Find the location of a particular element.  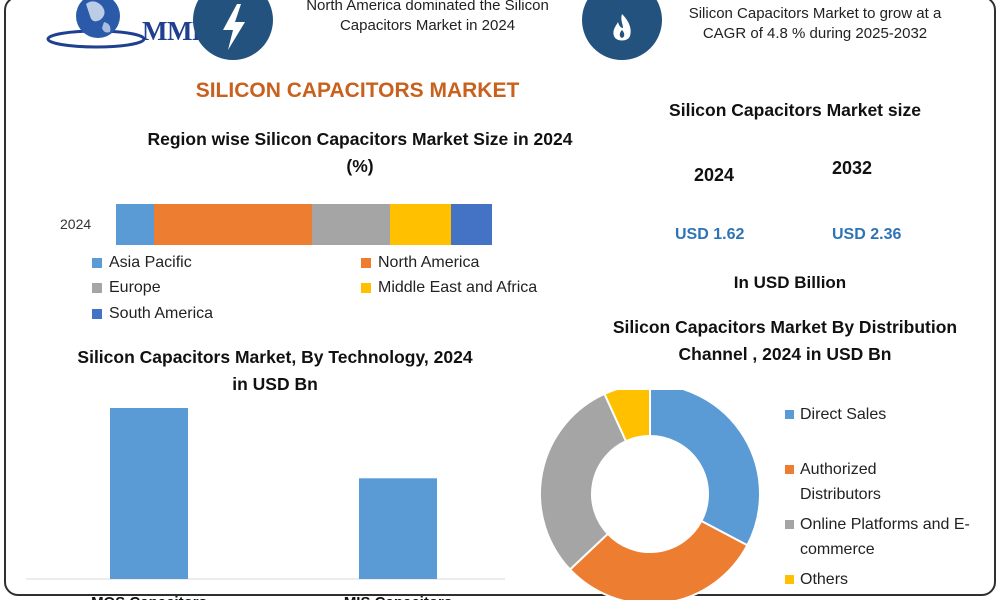

legend-label: Europe is located at coordinates (135, 287).